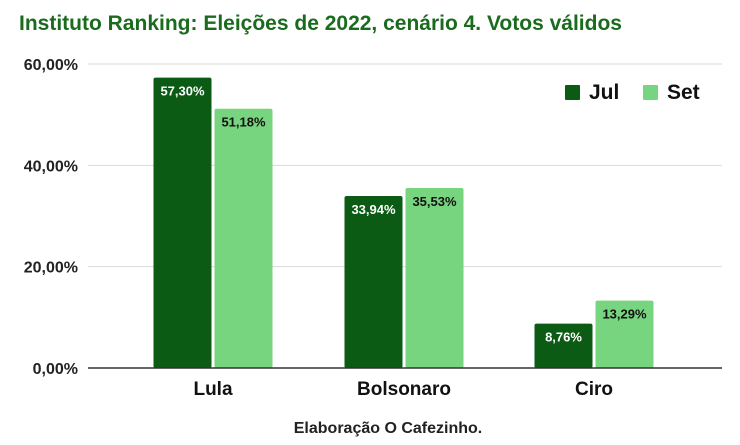  What do you see at coordinates (563, 337) in the screenshot?
I see `data-label: 8,76%` at bounding box center [563, 337].